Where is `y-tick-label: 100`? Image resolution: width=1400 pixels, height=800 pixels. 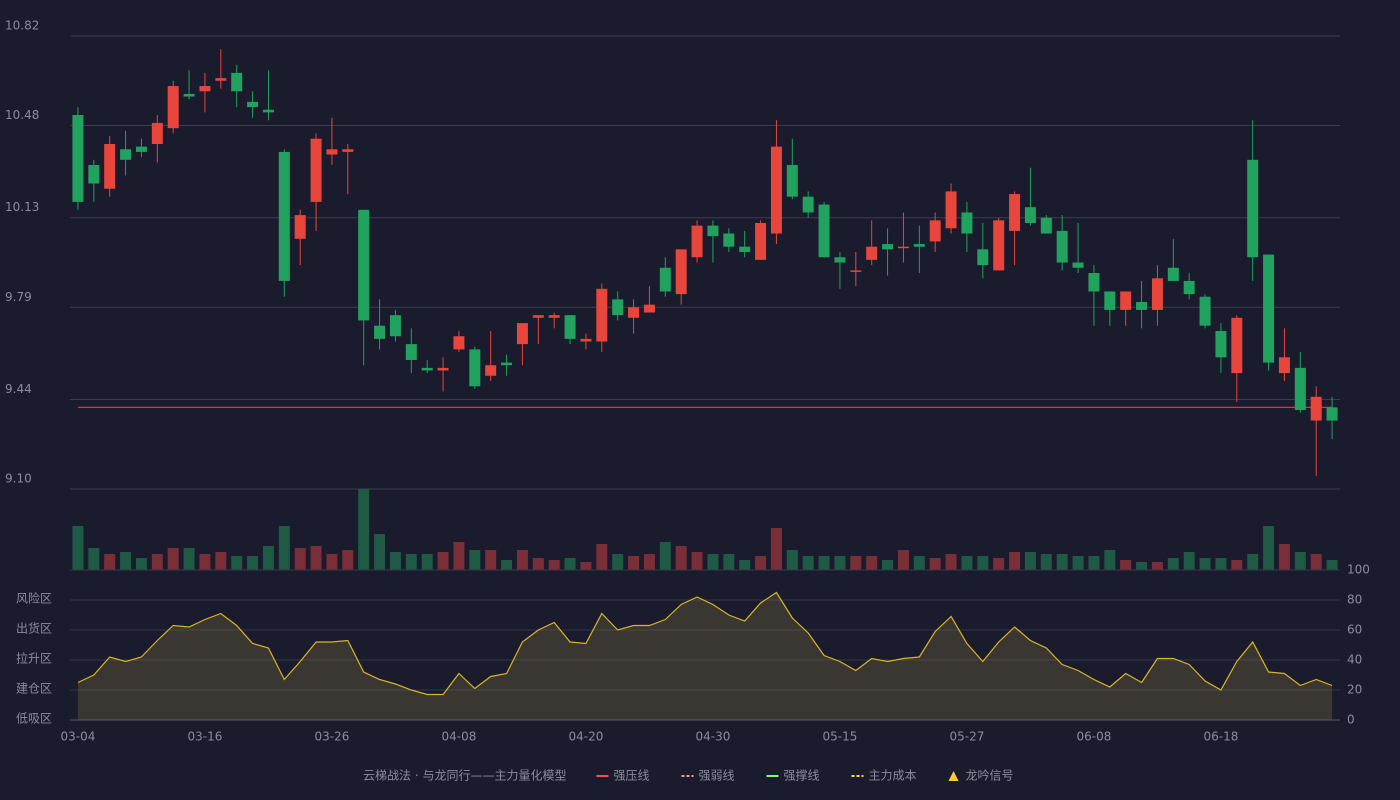
y-tick-label: 100 is located at coordinates (1358, 570).